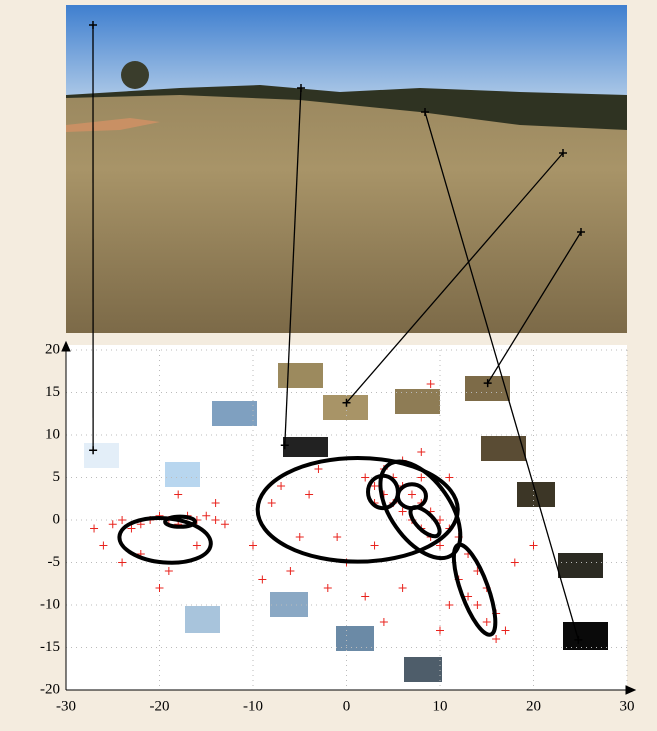 This screenshot has height=731, width=657. I want to click on x-tick-label: 30, so click(627, 706).